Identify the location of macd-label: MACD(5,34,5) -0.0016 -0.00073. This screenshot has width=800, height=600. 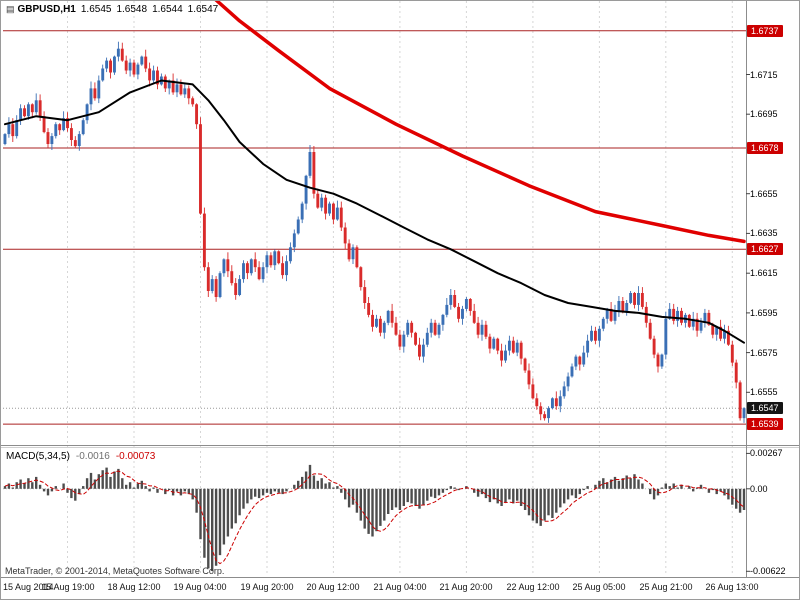
(80, 456).